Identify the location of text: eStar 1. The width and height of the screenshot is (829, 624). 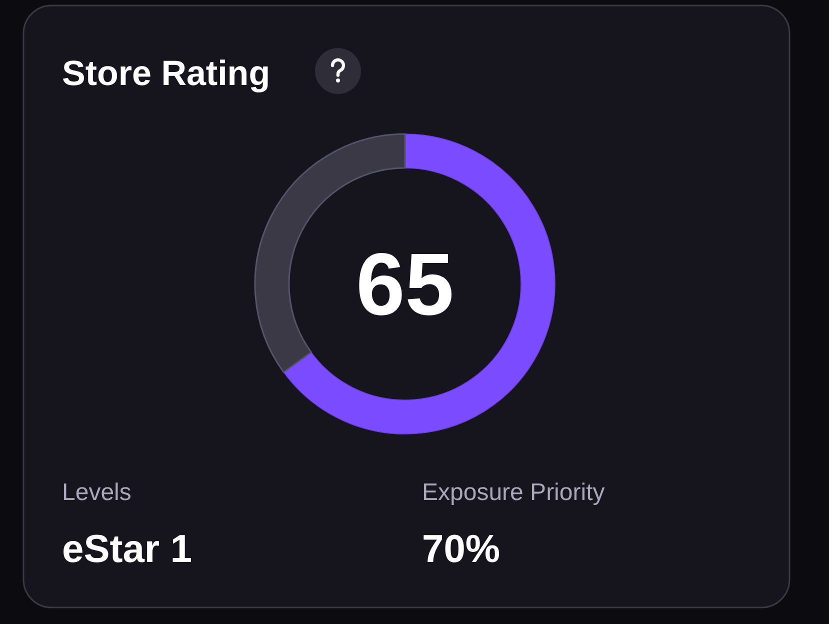
(127, 549).